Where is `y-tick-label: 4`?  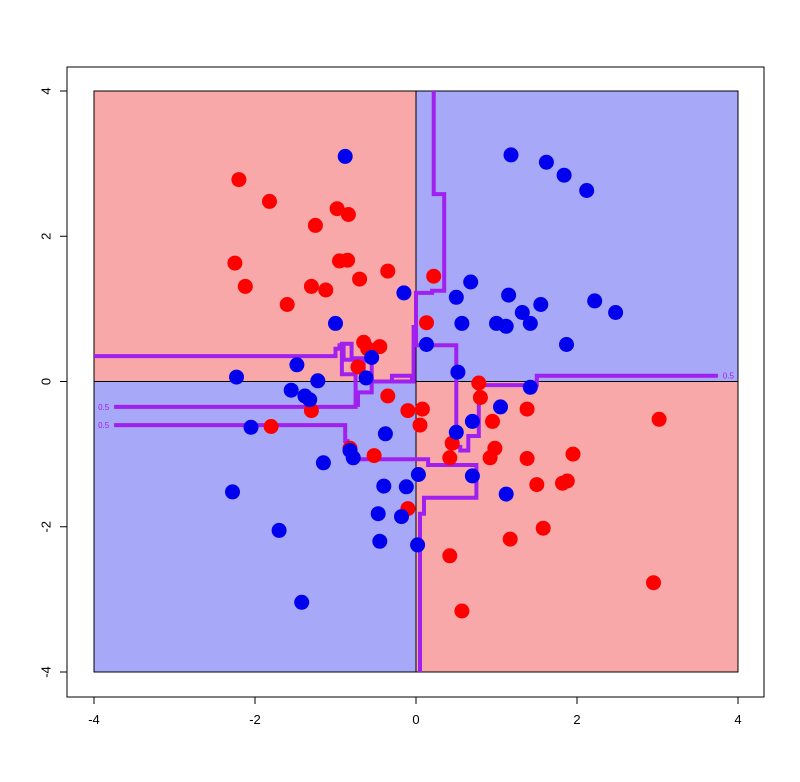 y-tick-label: 4 is located at coordinates (45, 90).